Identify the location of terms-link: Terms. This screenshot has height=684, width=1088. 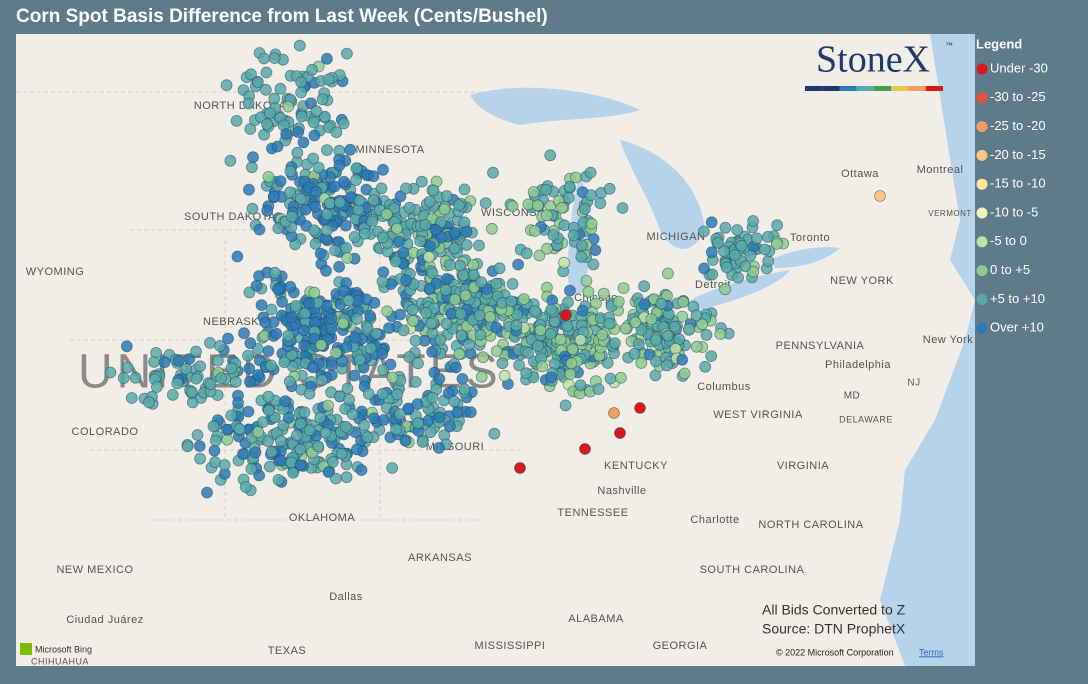
(931, 652).